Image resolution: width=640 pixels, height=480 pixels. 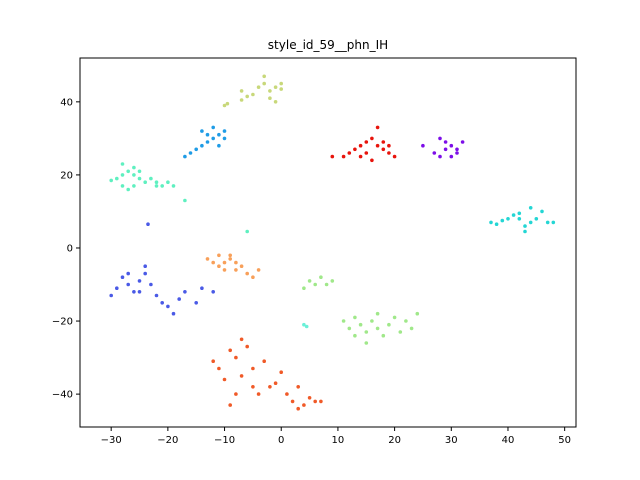 I want to click on x-tick-label: 40, so click(x=508, y=440).